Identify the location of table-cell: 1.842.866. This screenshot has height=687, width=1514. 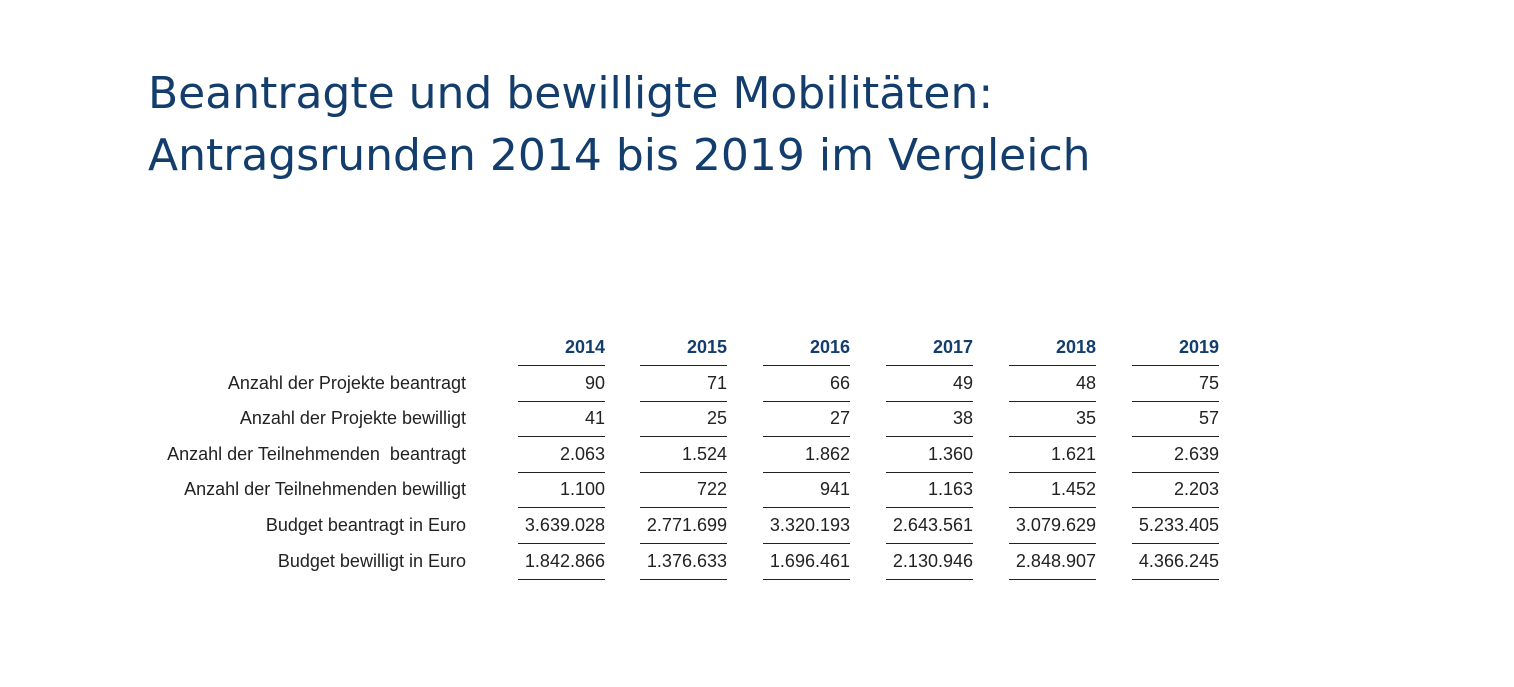
(564, 560).